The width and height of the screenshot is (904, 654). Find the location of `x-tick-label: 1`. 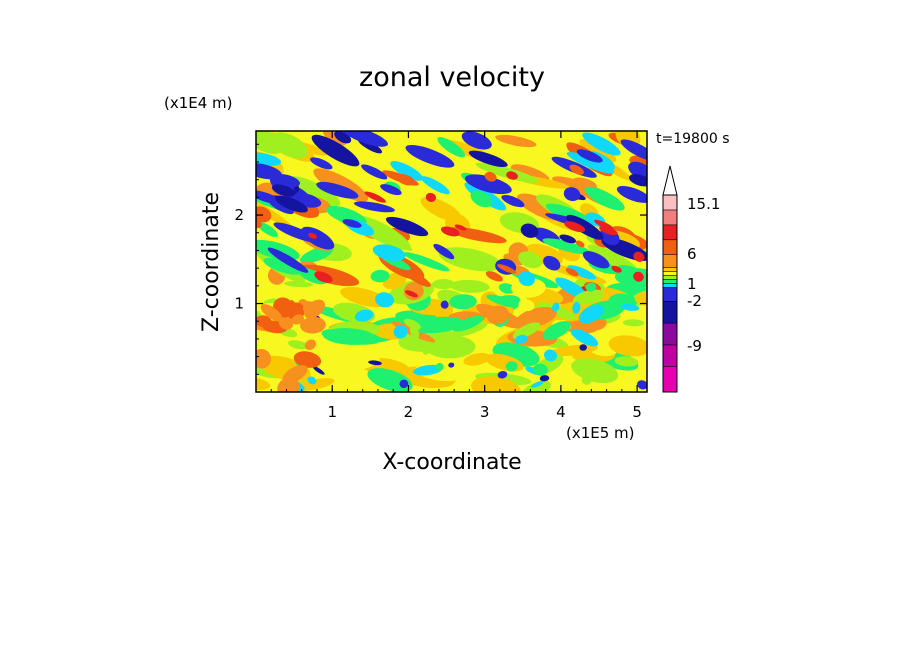

x-tick-label: 1 is located at coordinates (332, 412).